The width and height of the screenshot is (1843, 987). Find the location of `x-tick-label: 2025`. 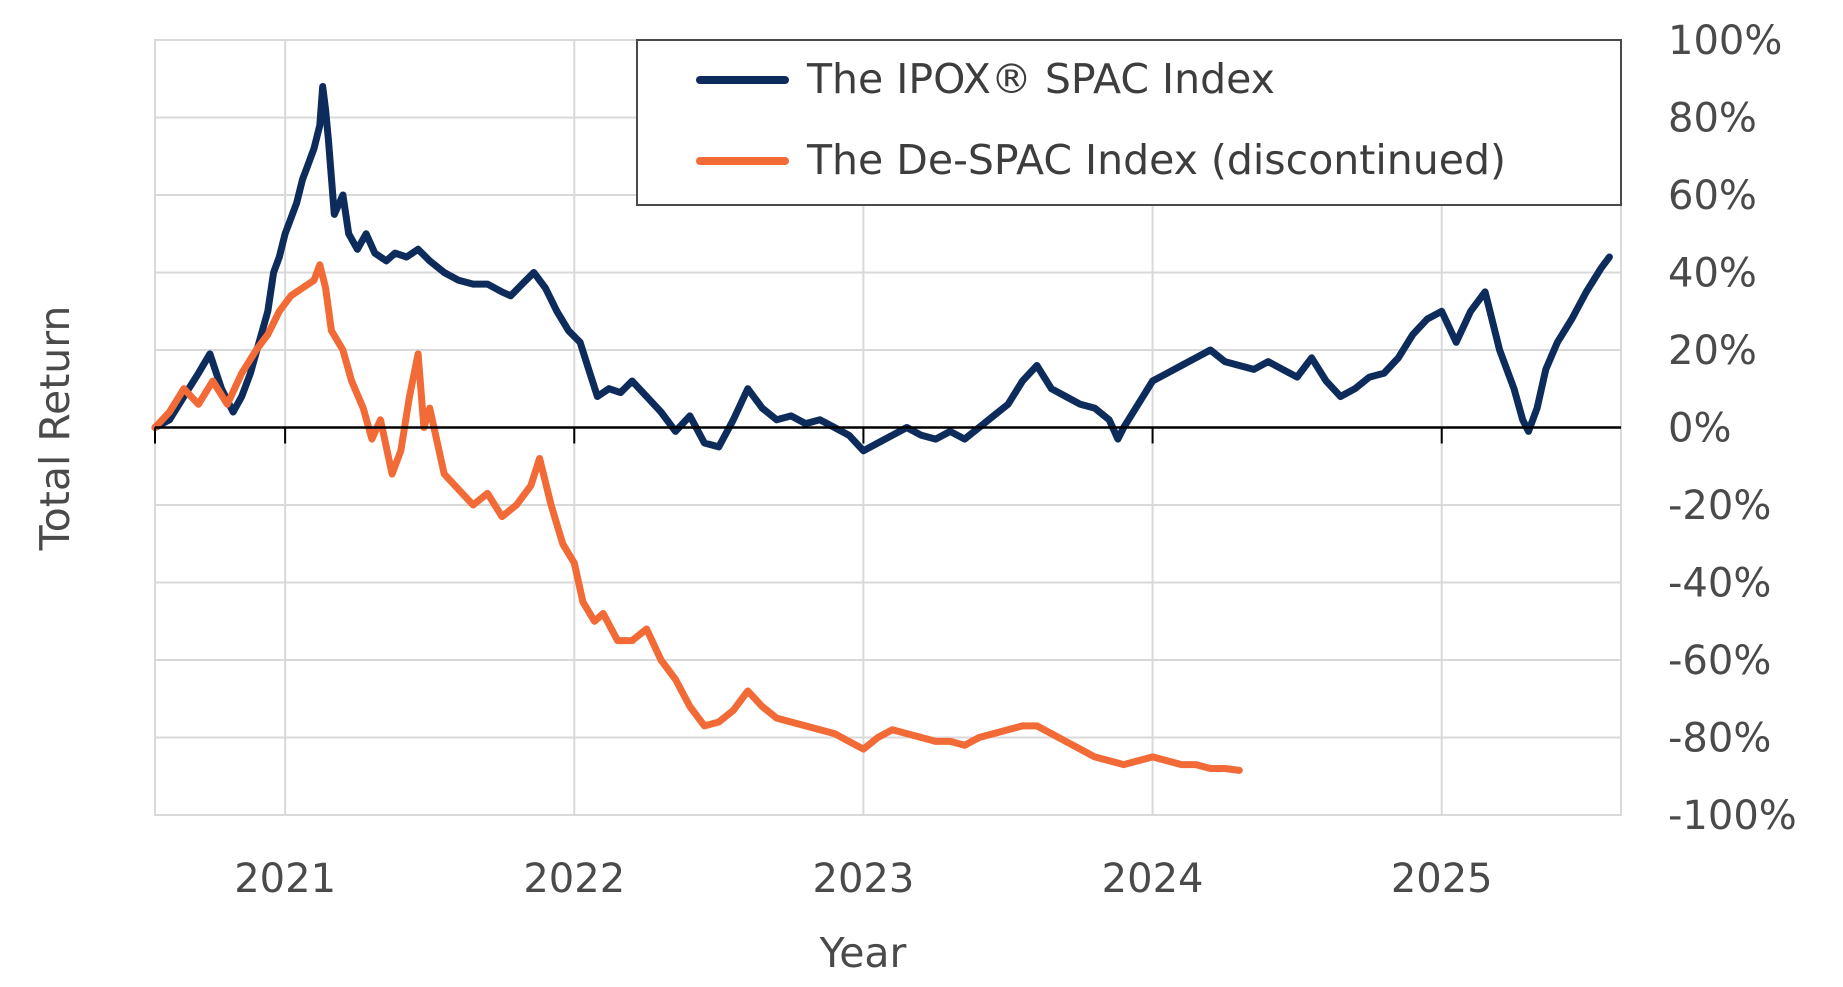

x-tick-label: 2025 is located at coordinates (1442, 879).